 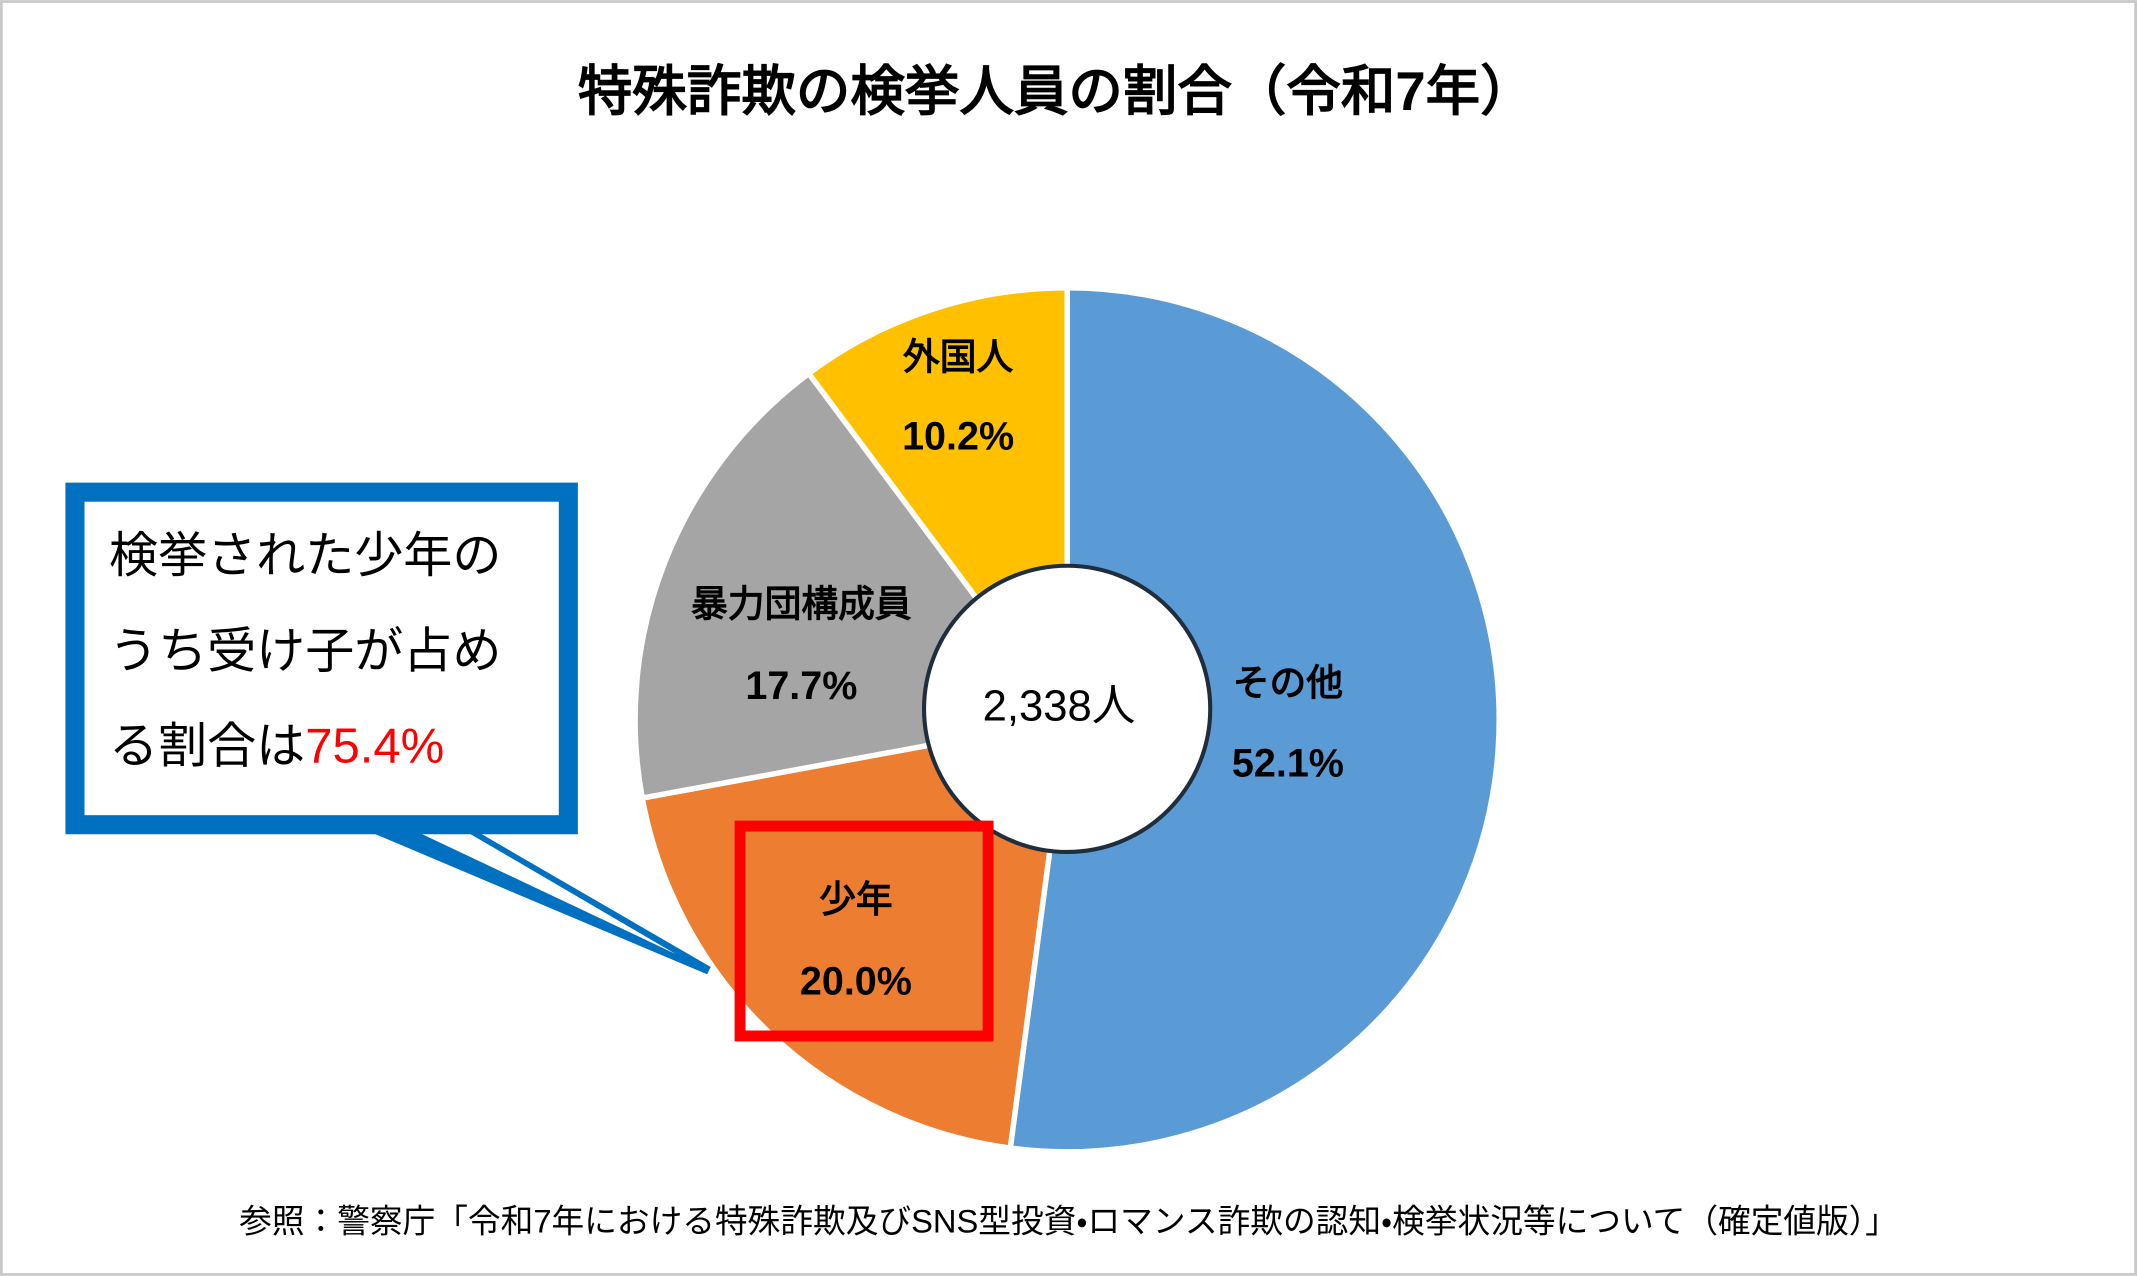 I want to click on center-label: 2,338人, so click(x=1059, y=706).